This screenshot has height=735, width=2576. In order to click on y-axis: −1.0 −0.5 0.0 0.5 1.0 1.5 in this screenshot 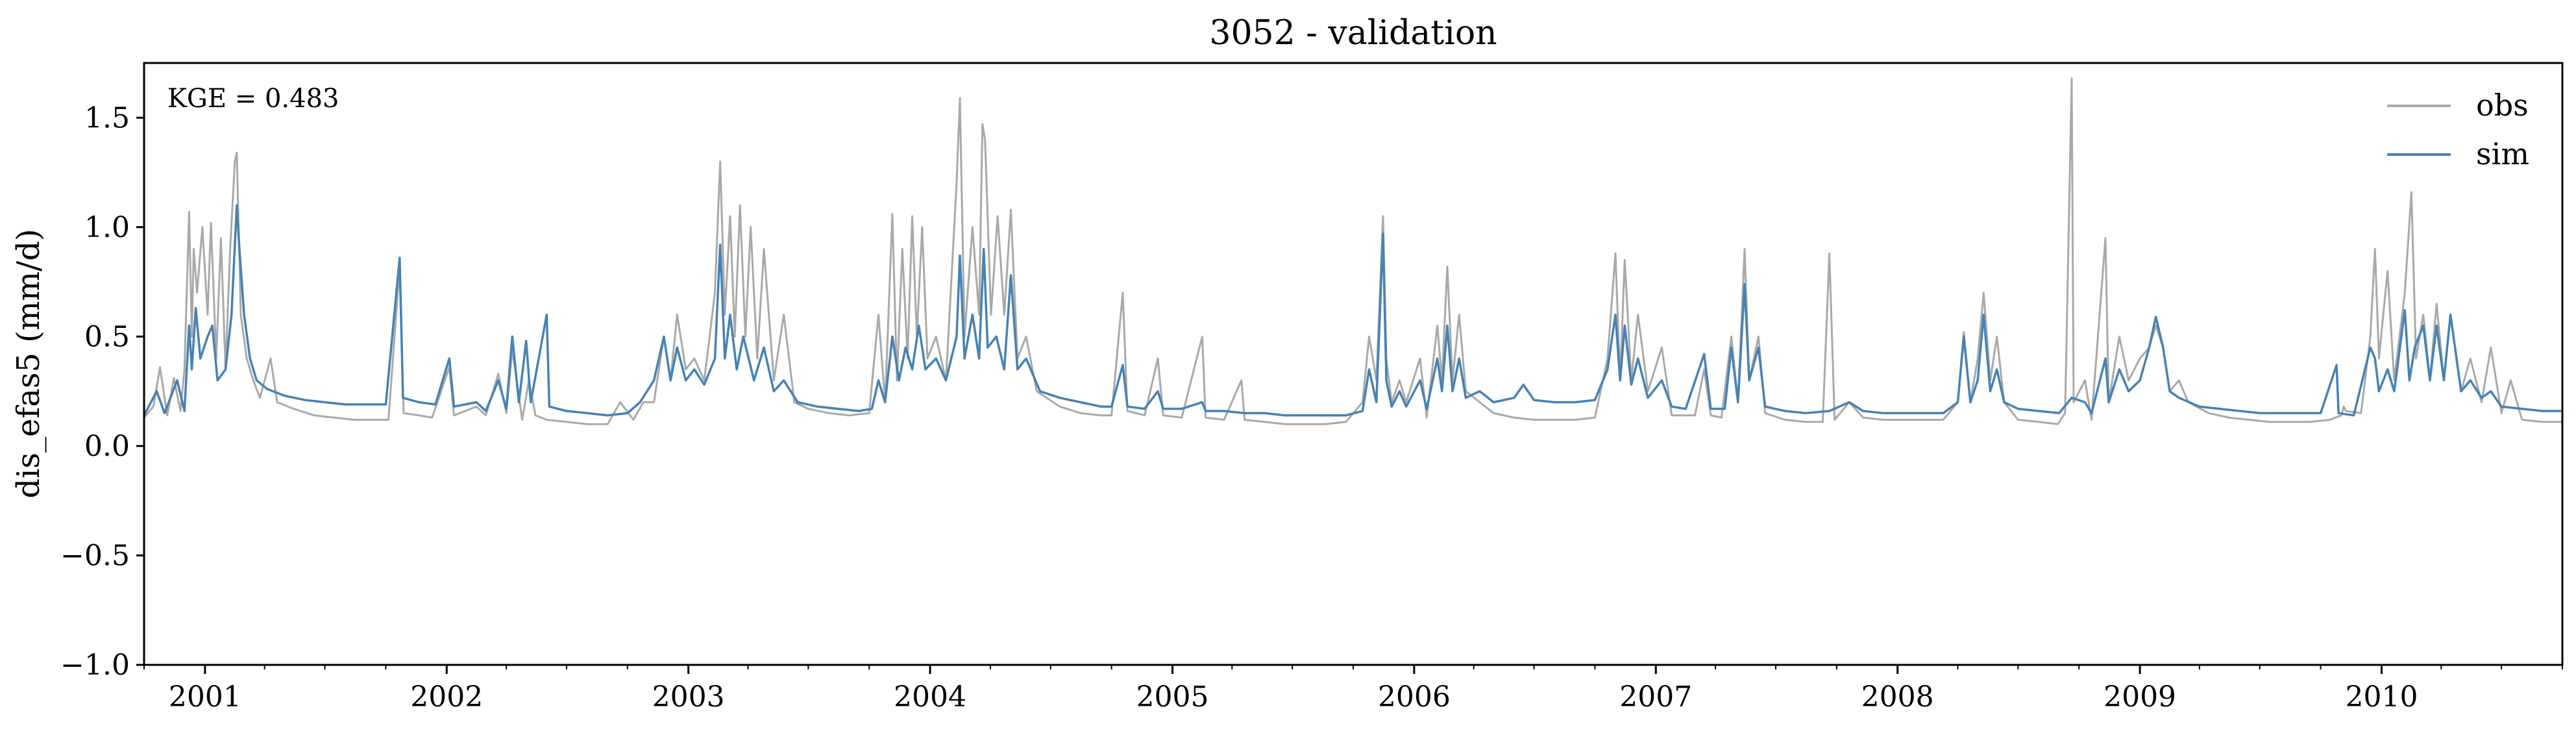, I will do `click(102, 391)`.